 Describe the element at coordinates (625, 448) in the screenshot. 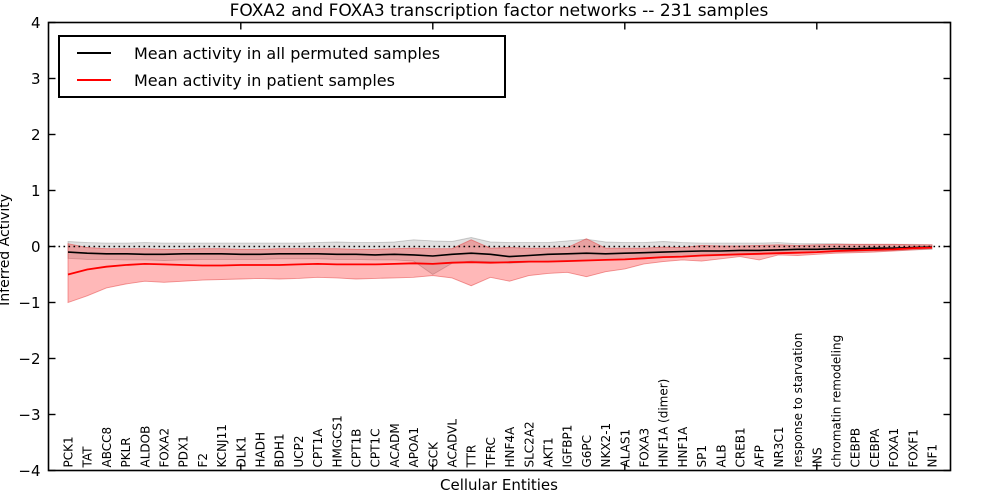

I see `x-tick-label: ALAS1` at that location.